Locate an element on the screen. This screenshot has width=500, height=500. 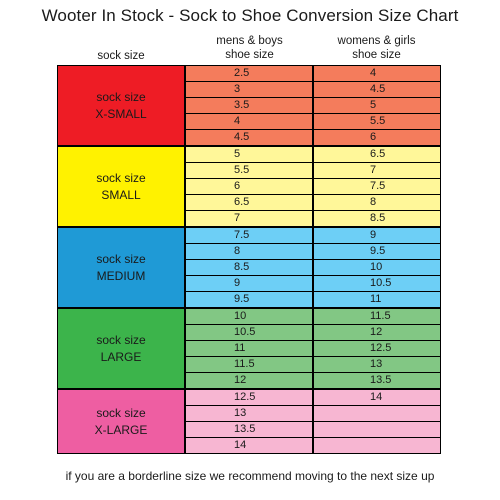
womens-shoe-size-cell: 6 is located at coordinates (377, 137).